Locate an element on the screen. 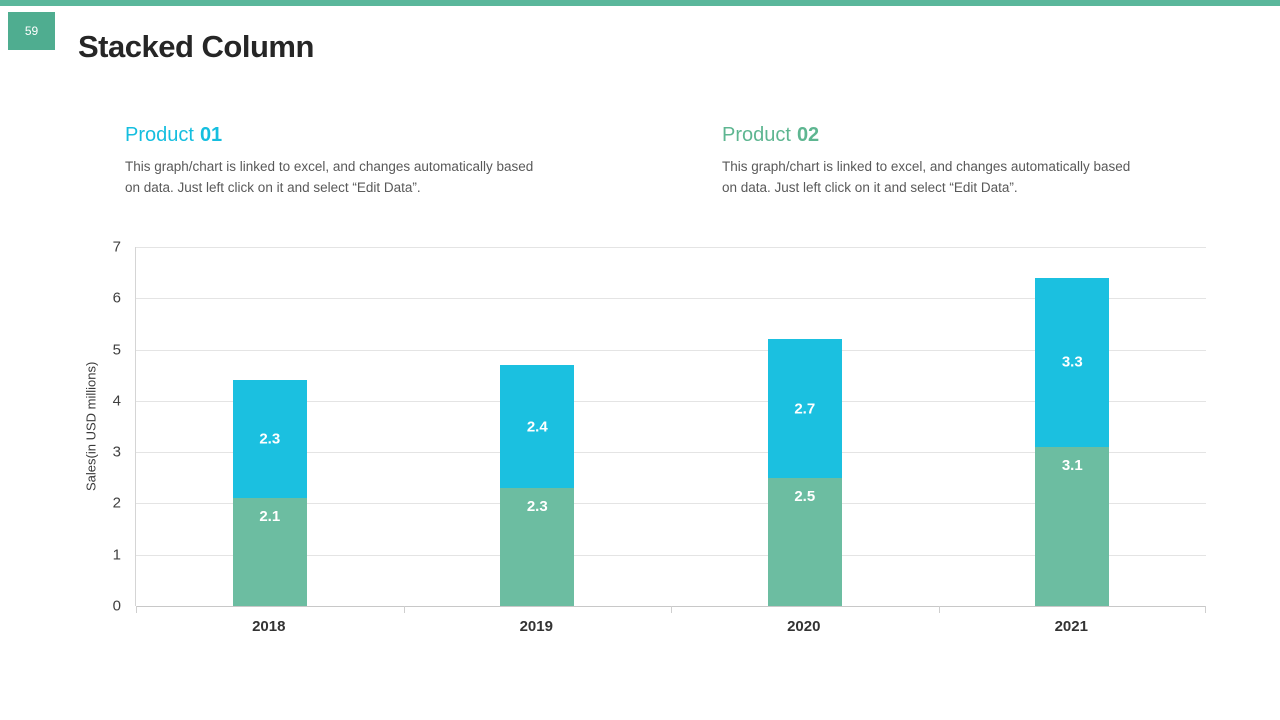  bar-segment: 3.3 is located at coordinates (1072, 362).